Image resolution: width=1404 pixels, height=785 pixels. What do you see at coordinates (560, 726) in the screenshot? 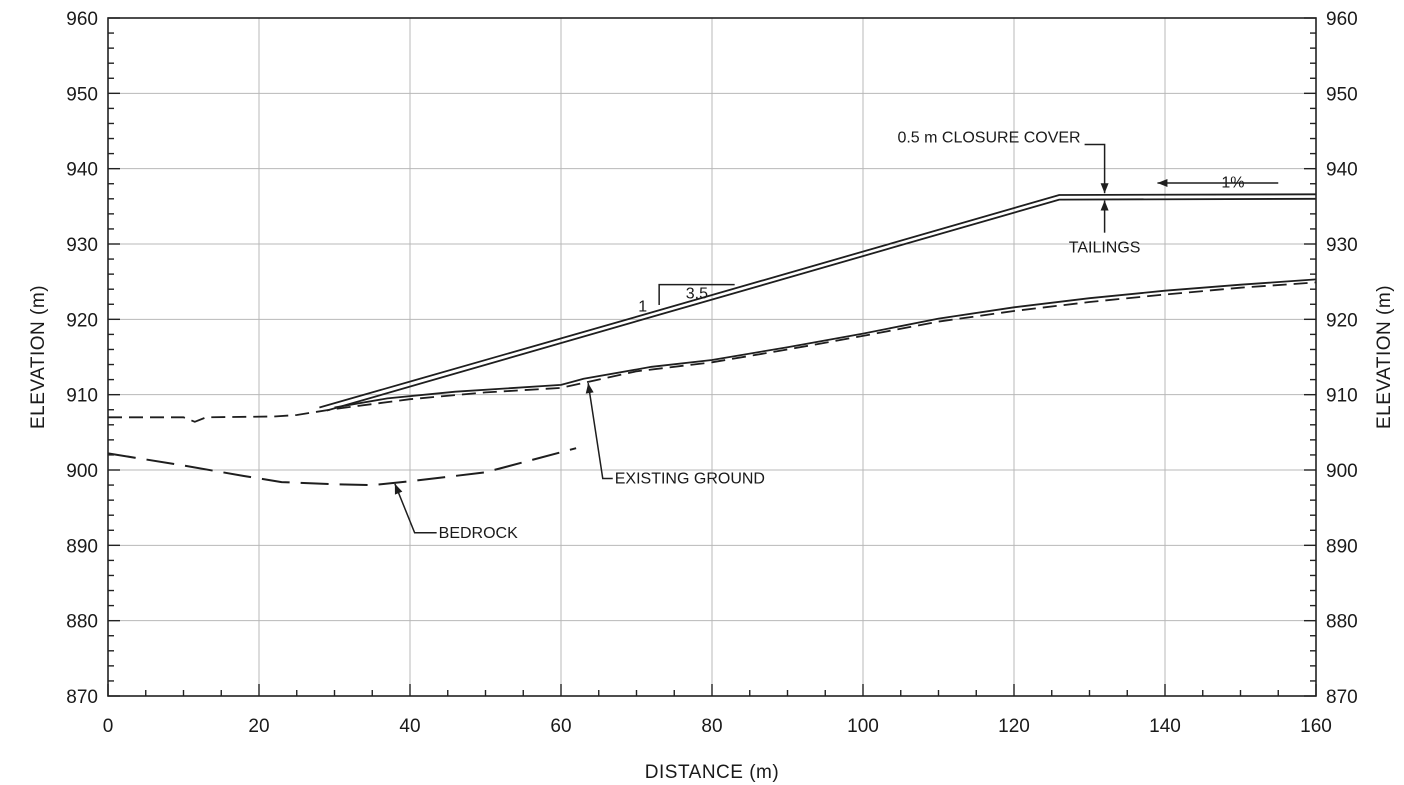
I see `x-tick-label: 60` at bounding box center [560, 726].